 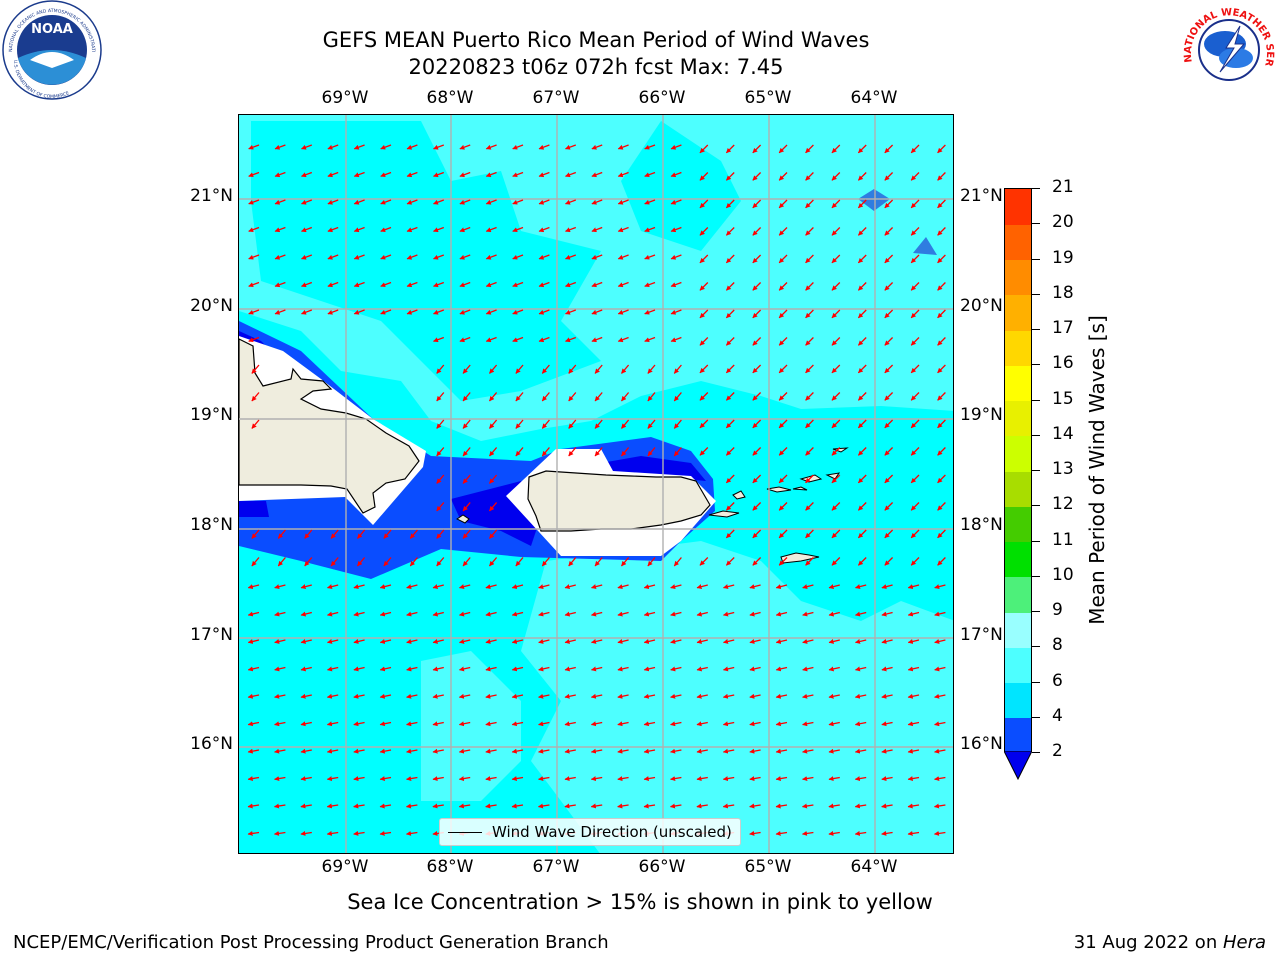 I want to click on tortola, so click(x=811, y=478).